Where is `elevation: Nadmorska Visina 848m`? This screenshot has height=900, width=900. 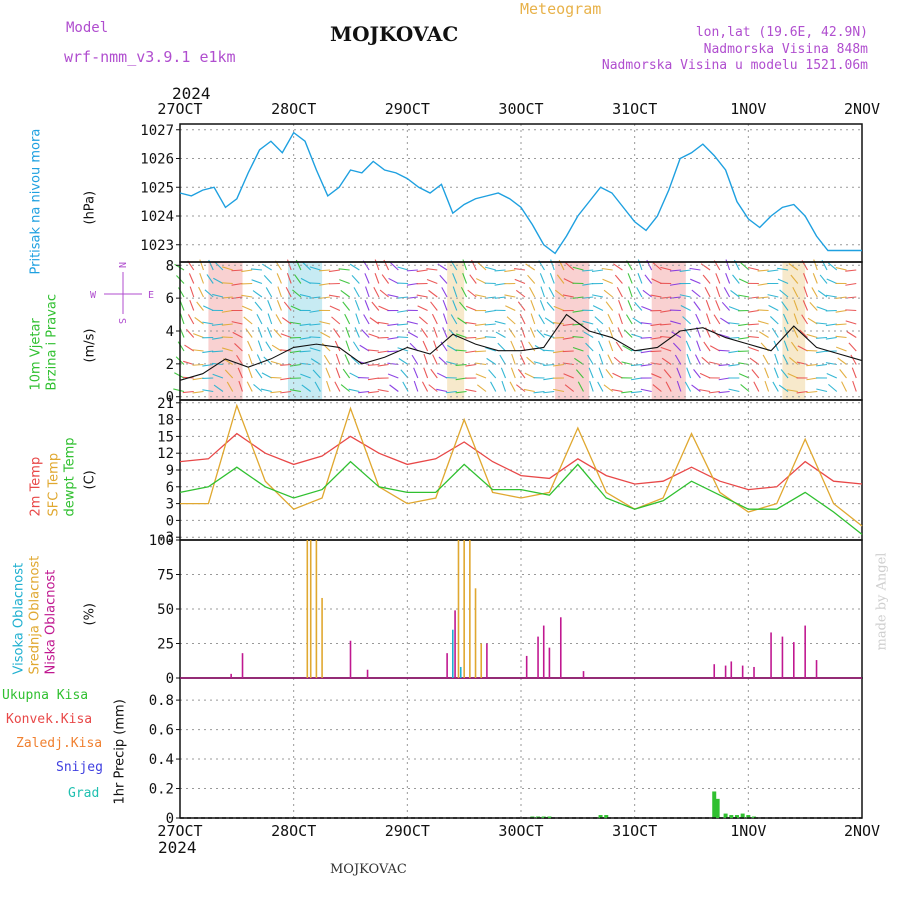 elevation: Nadmorska Visina 848m is located at coordinates (785, 49).